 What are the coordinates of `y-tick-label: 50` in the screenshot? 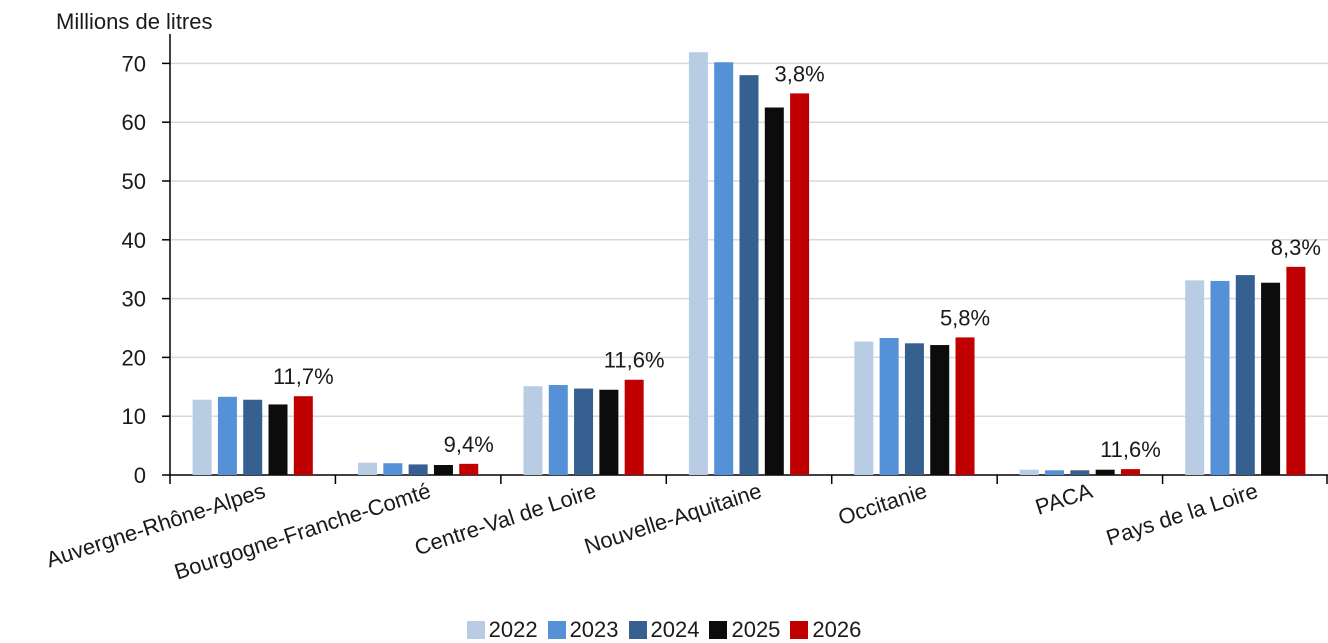 It's located at (134, 181).